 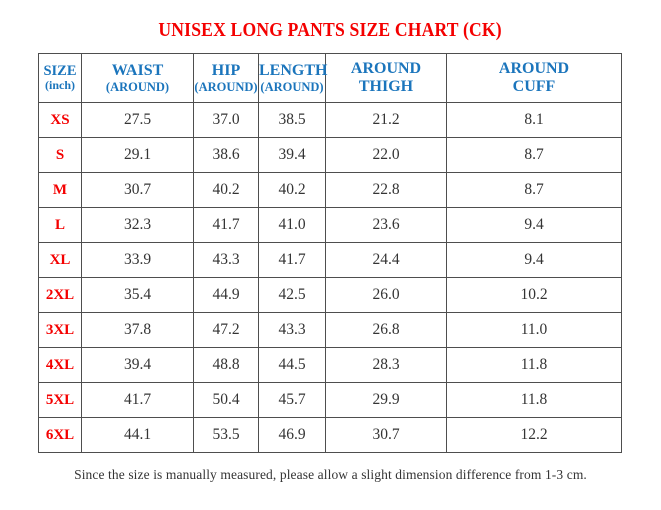 What do you see at coordinates (534, 330) in the screenshot?
I see `value-cell: 11.0` at bounding box center [534, 330].